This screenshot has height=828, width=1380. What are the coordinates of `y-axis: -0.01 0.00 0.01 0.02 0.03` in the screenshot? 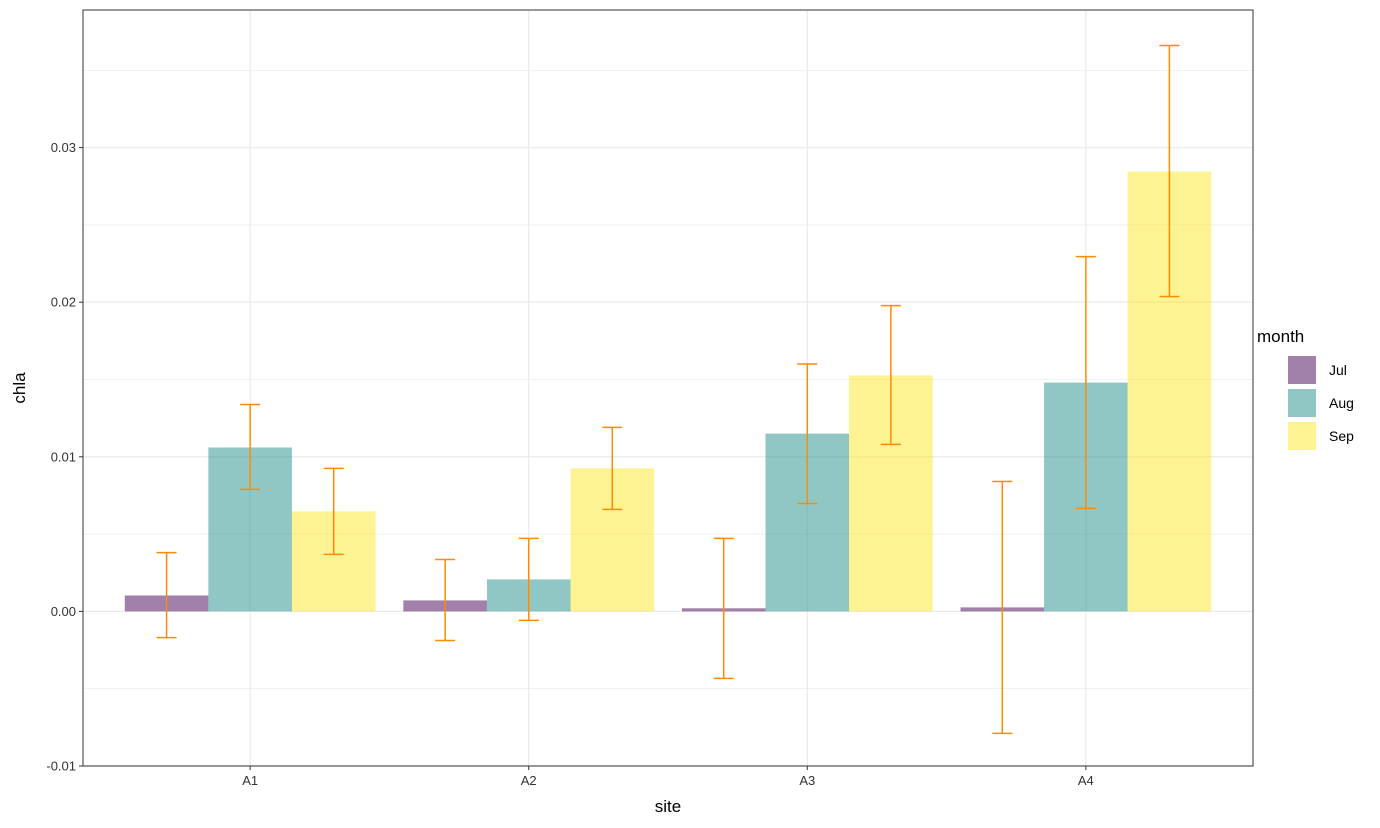 It's located at (64, 457).